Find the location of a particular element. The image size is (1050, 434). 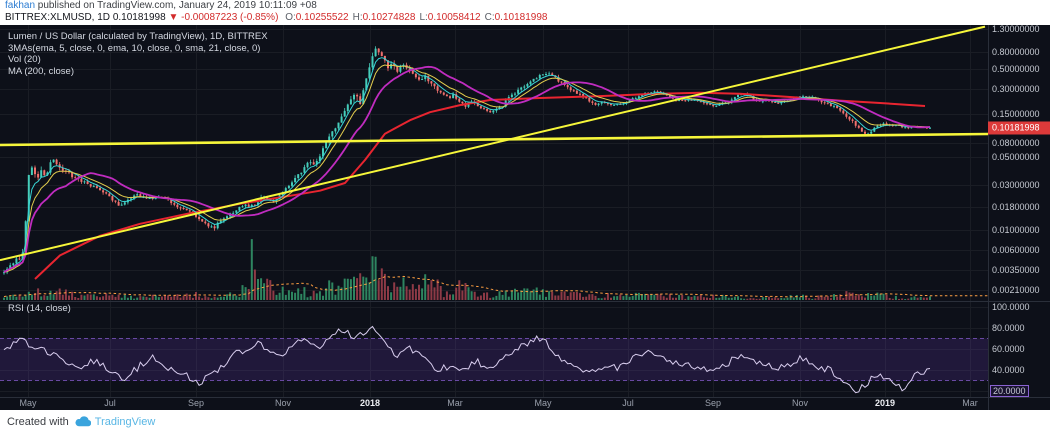

rsi-axis-label: 80.0000 is located at coordinates (1008, 328).